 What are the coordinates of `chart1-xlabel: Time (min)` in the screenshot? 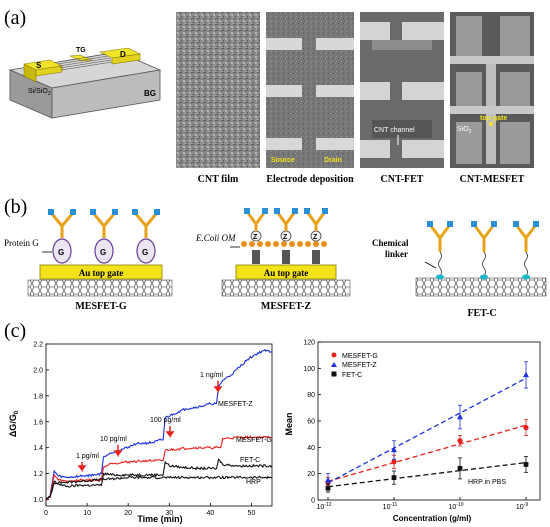 It's located at (159, 519).